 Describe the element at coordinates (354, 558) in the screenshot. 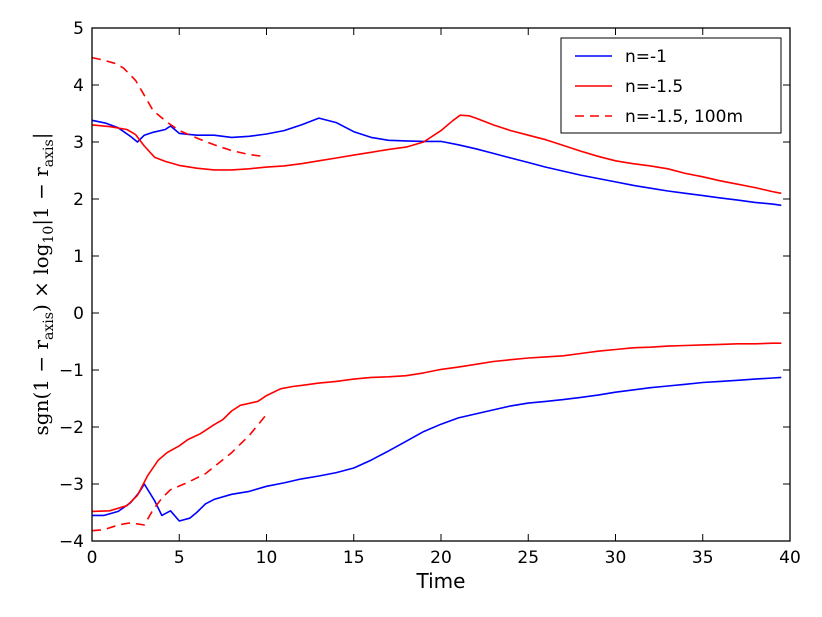

I see `x-tick-label-3: 15` at that location.